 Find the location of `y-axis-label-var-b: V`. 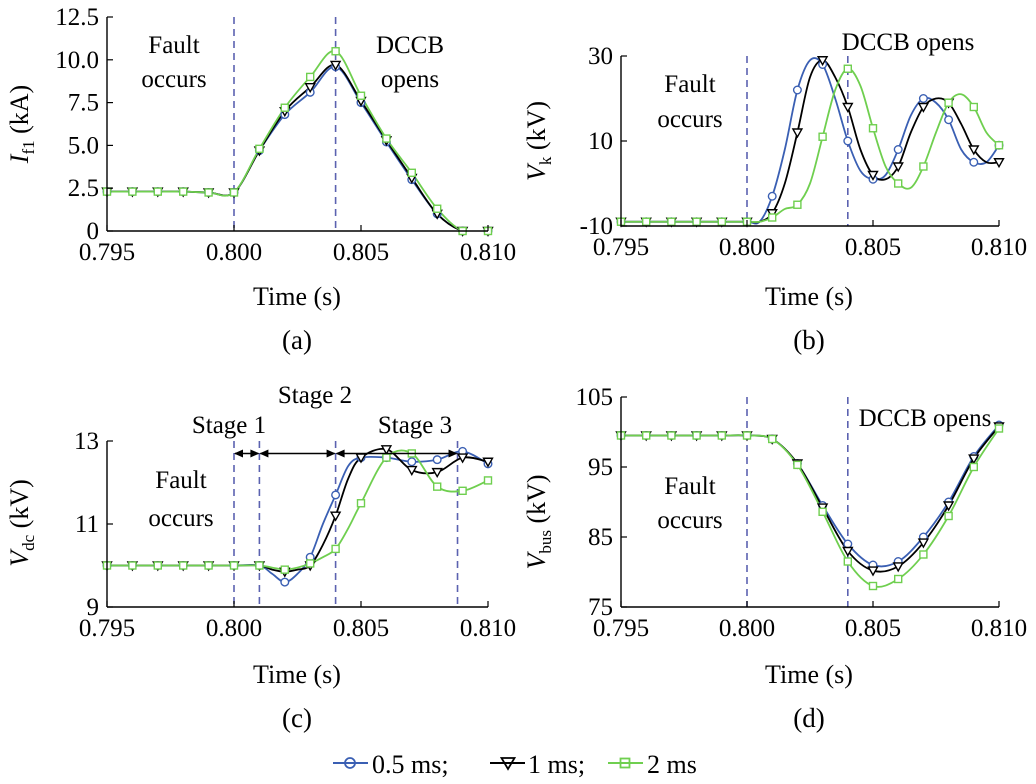

y-axis-label-var-b: V is located at coordinates (536, 171).